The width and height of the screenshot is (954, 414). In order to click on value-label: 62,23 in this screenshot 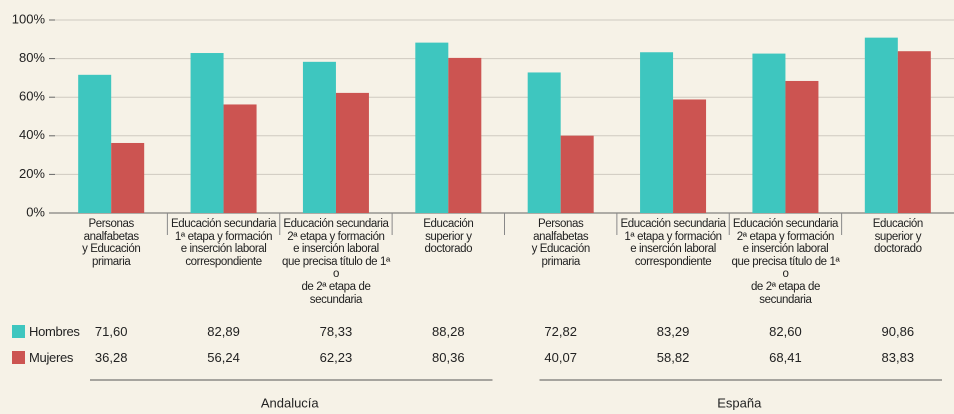, I will do `click(336, 357)`.